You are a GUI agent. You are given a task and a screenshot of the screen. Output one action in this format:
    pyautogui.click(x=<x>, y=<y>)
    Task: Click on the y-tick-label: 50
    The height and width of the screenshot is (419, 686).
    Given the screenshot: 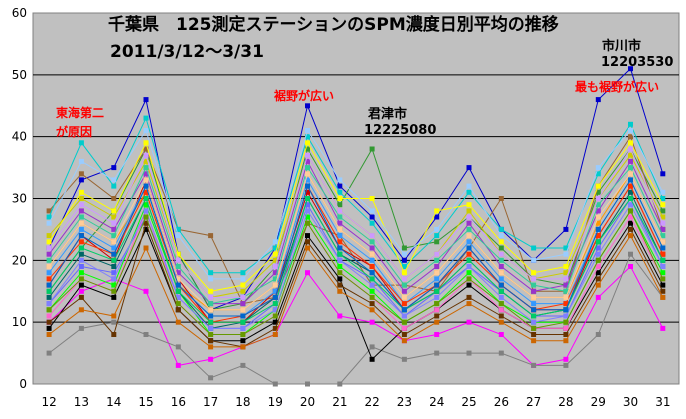 What is the action you would take?
    pyautogui.click(x=19, y=75)
    